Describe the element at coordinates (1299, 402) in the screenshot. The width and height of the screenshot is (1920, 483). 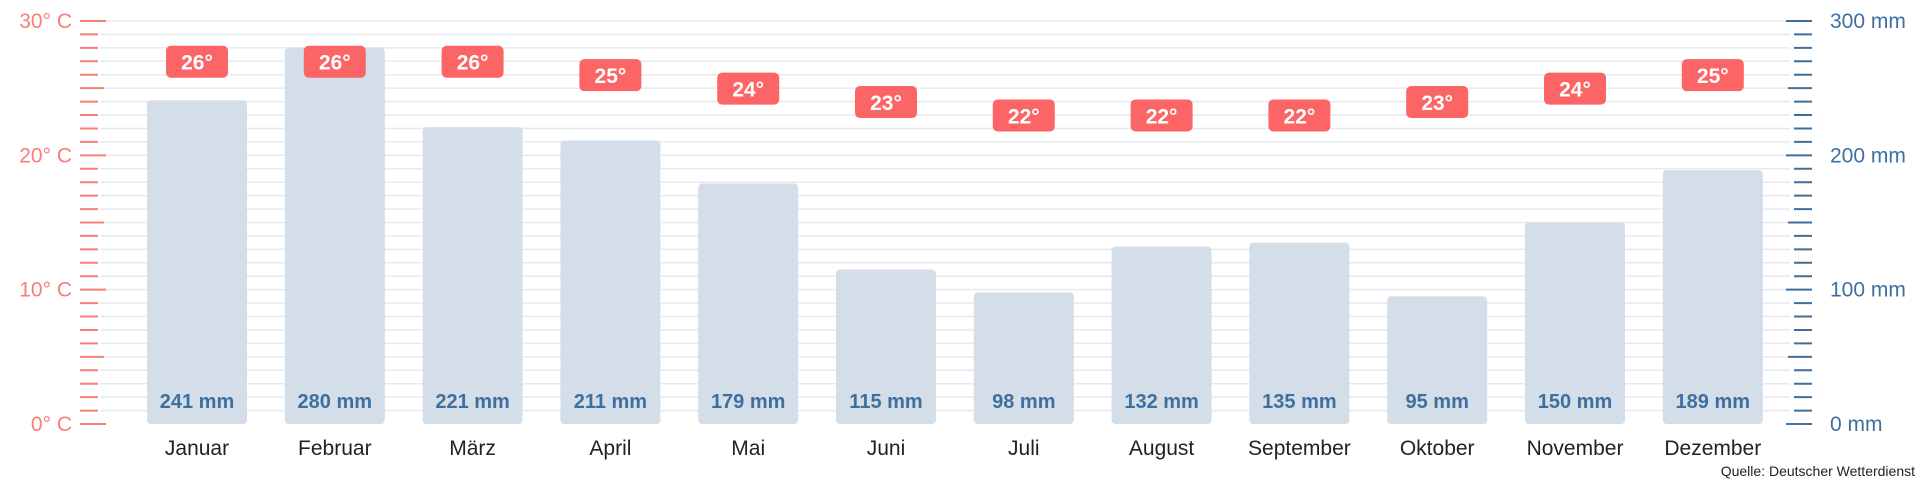
I see `precipitation-value-label: 135 mm` at that location.